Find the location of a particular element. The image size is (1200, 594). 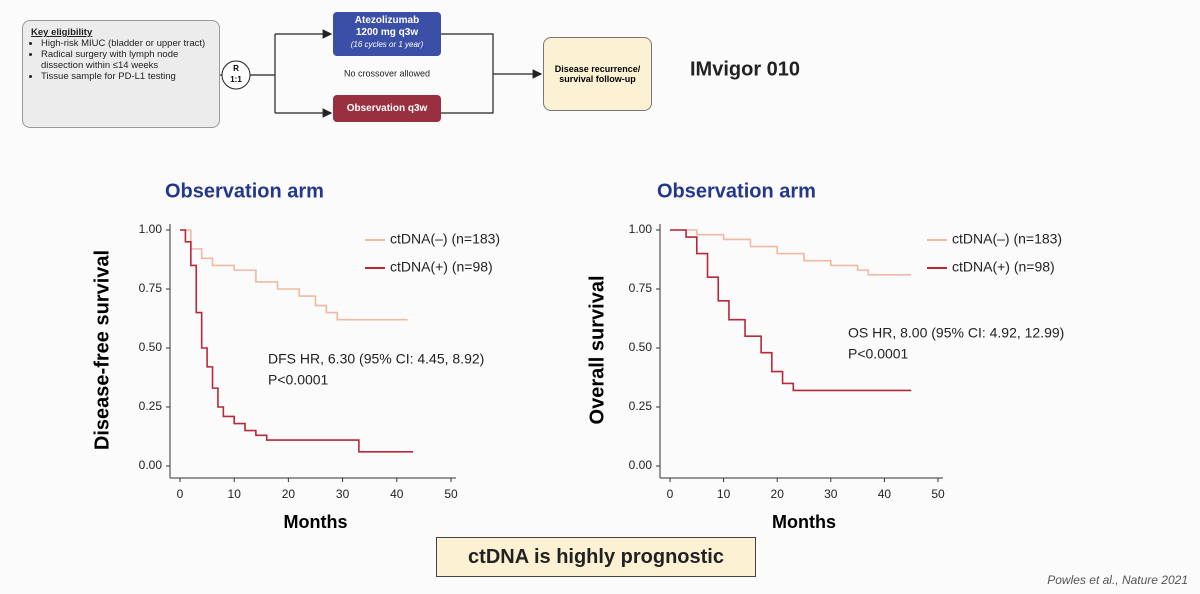

trial-name: IMvigor 010 is located at coordinates (745, 69).